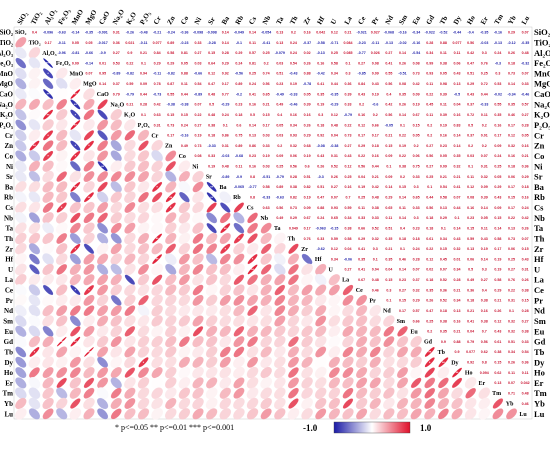 The image size is (550, 465). Describe the element at coordinates (184, 32) in the screenshot. I see `coef-SiO2-Co: -0.36` at that location.